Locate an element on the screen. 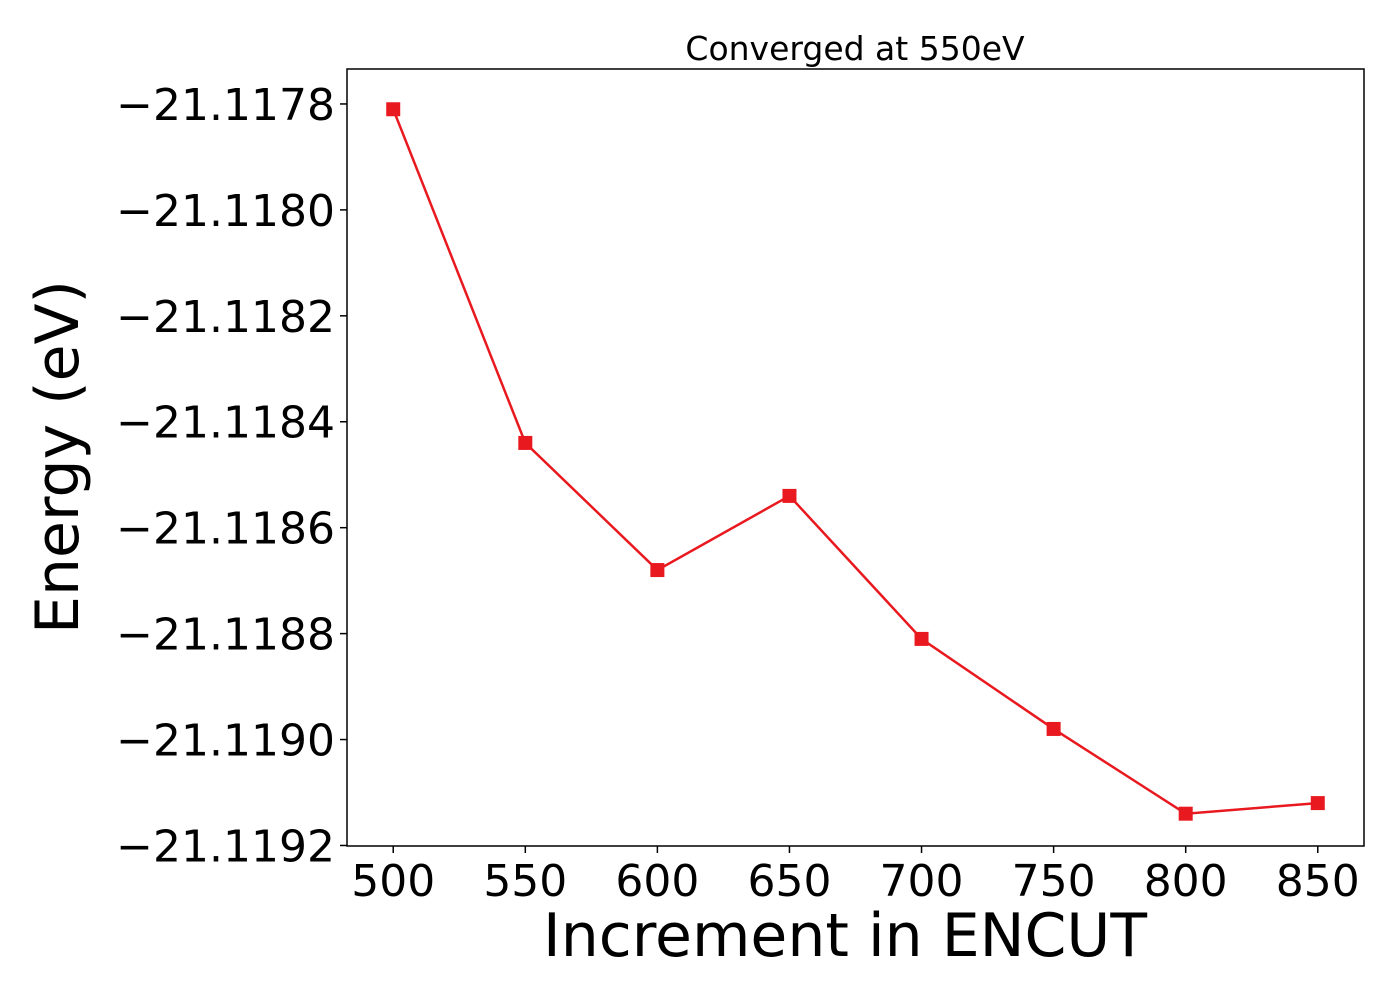 Image resolution: width=1400 pixels, height=1000 pixels. x-tick-label: 750 is located at coordinates (1054, 881).